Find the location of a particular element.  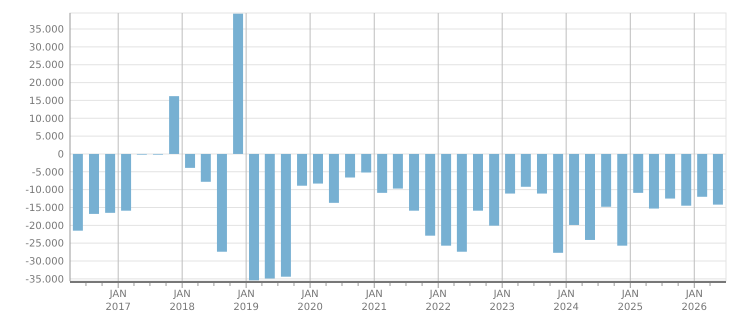

y-tick-label: -10.000 is located at coordinates (44, 190).